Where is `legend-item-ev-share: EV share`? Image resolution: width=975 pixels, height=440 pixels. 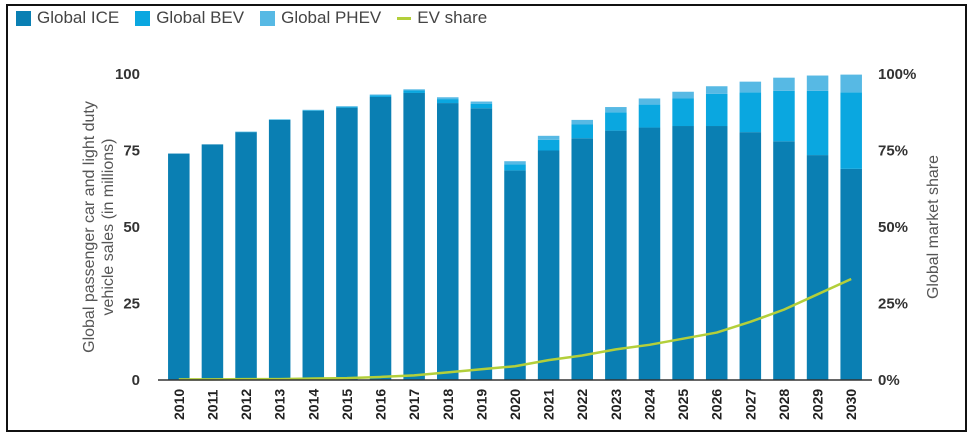
legend-item-ev-share: EV share is located at coordinates (442, 18).